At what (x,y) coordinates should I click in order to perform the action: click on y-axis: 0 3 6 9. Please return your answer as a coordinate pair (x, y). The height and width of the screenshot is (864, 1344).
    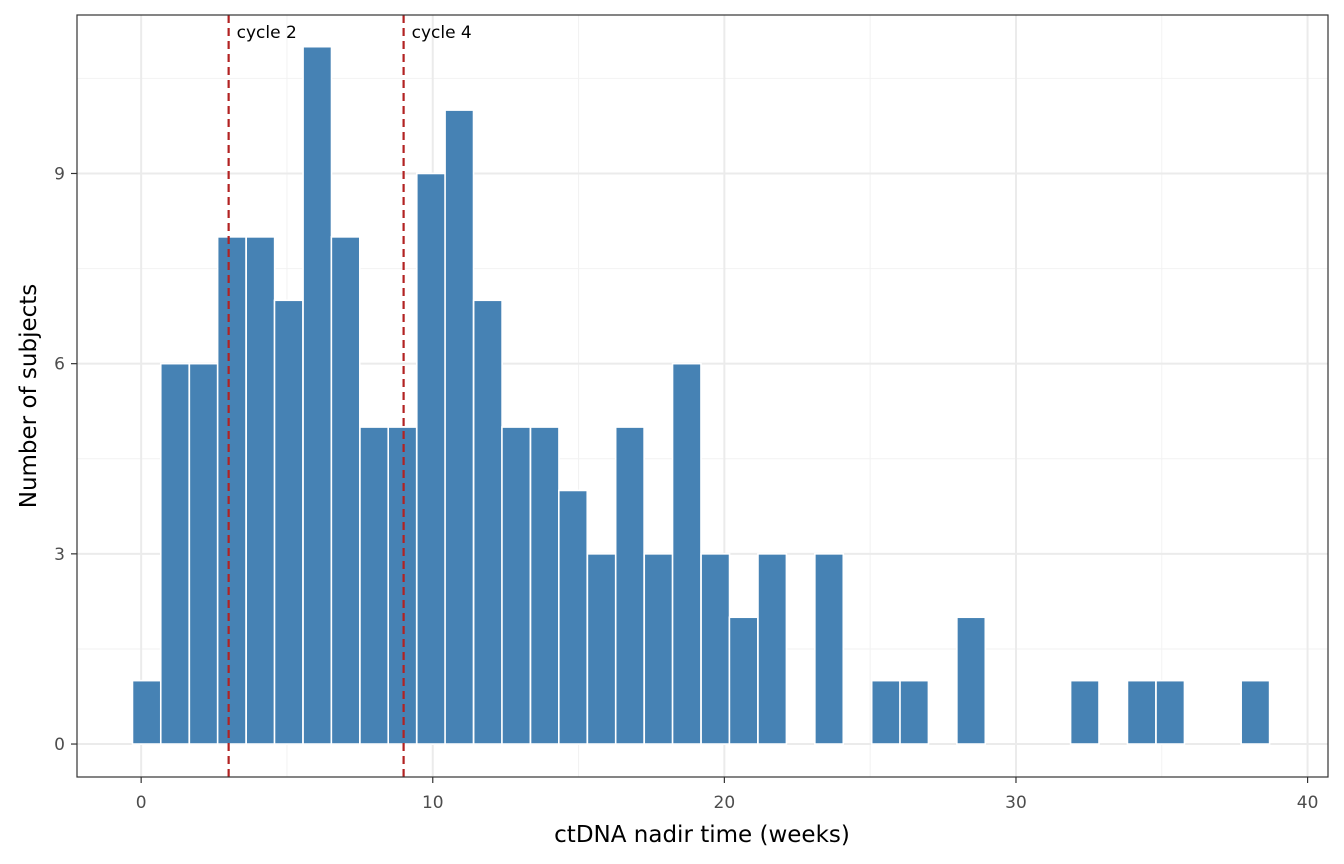
    Looking at the image, I should click on (65, 459).